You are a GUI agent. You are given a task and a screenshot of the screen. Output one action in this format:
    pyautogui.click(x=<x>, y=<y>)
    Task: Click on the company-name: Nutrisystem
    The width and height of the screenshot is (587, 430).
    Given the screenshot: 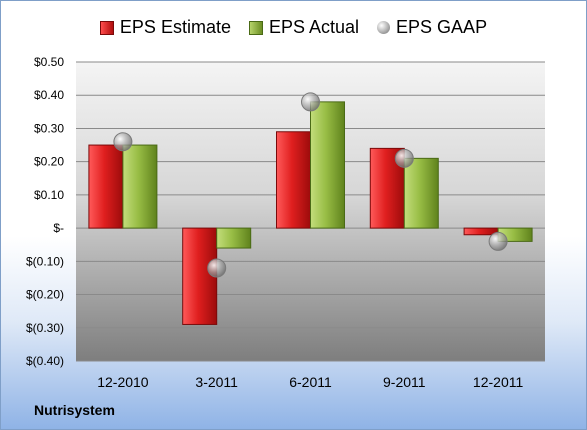 What is the action you would take?
    pyautogui.click(x=74, y=410)
    